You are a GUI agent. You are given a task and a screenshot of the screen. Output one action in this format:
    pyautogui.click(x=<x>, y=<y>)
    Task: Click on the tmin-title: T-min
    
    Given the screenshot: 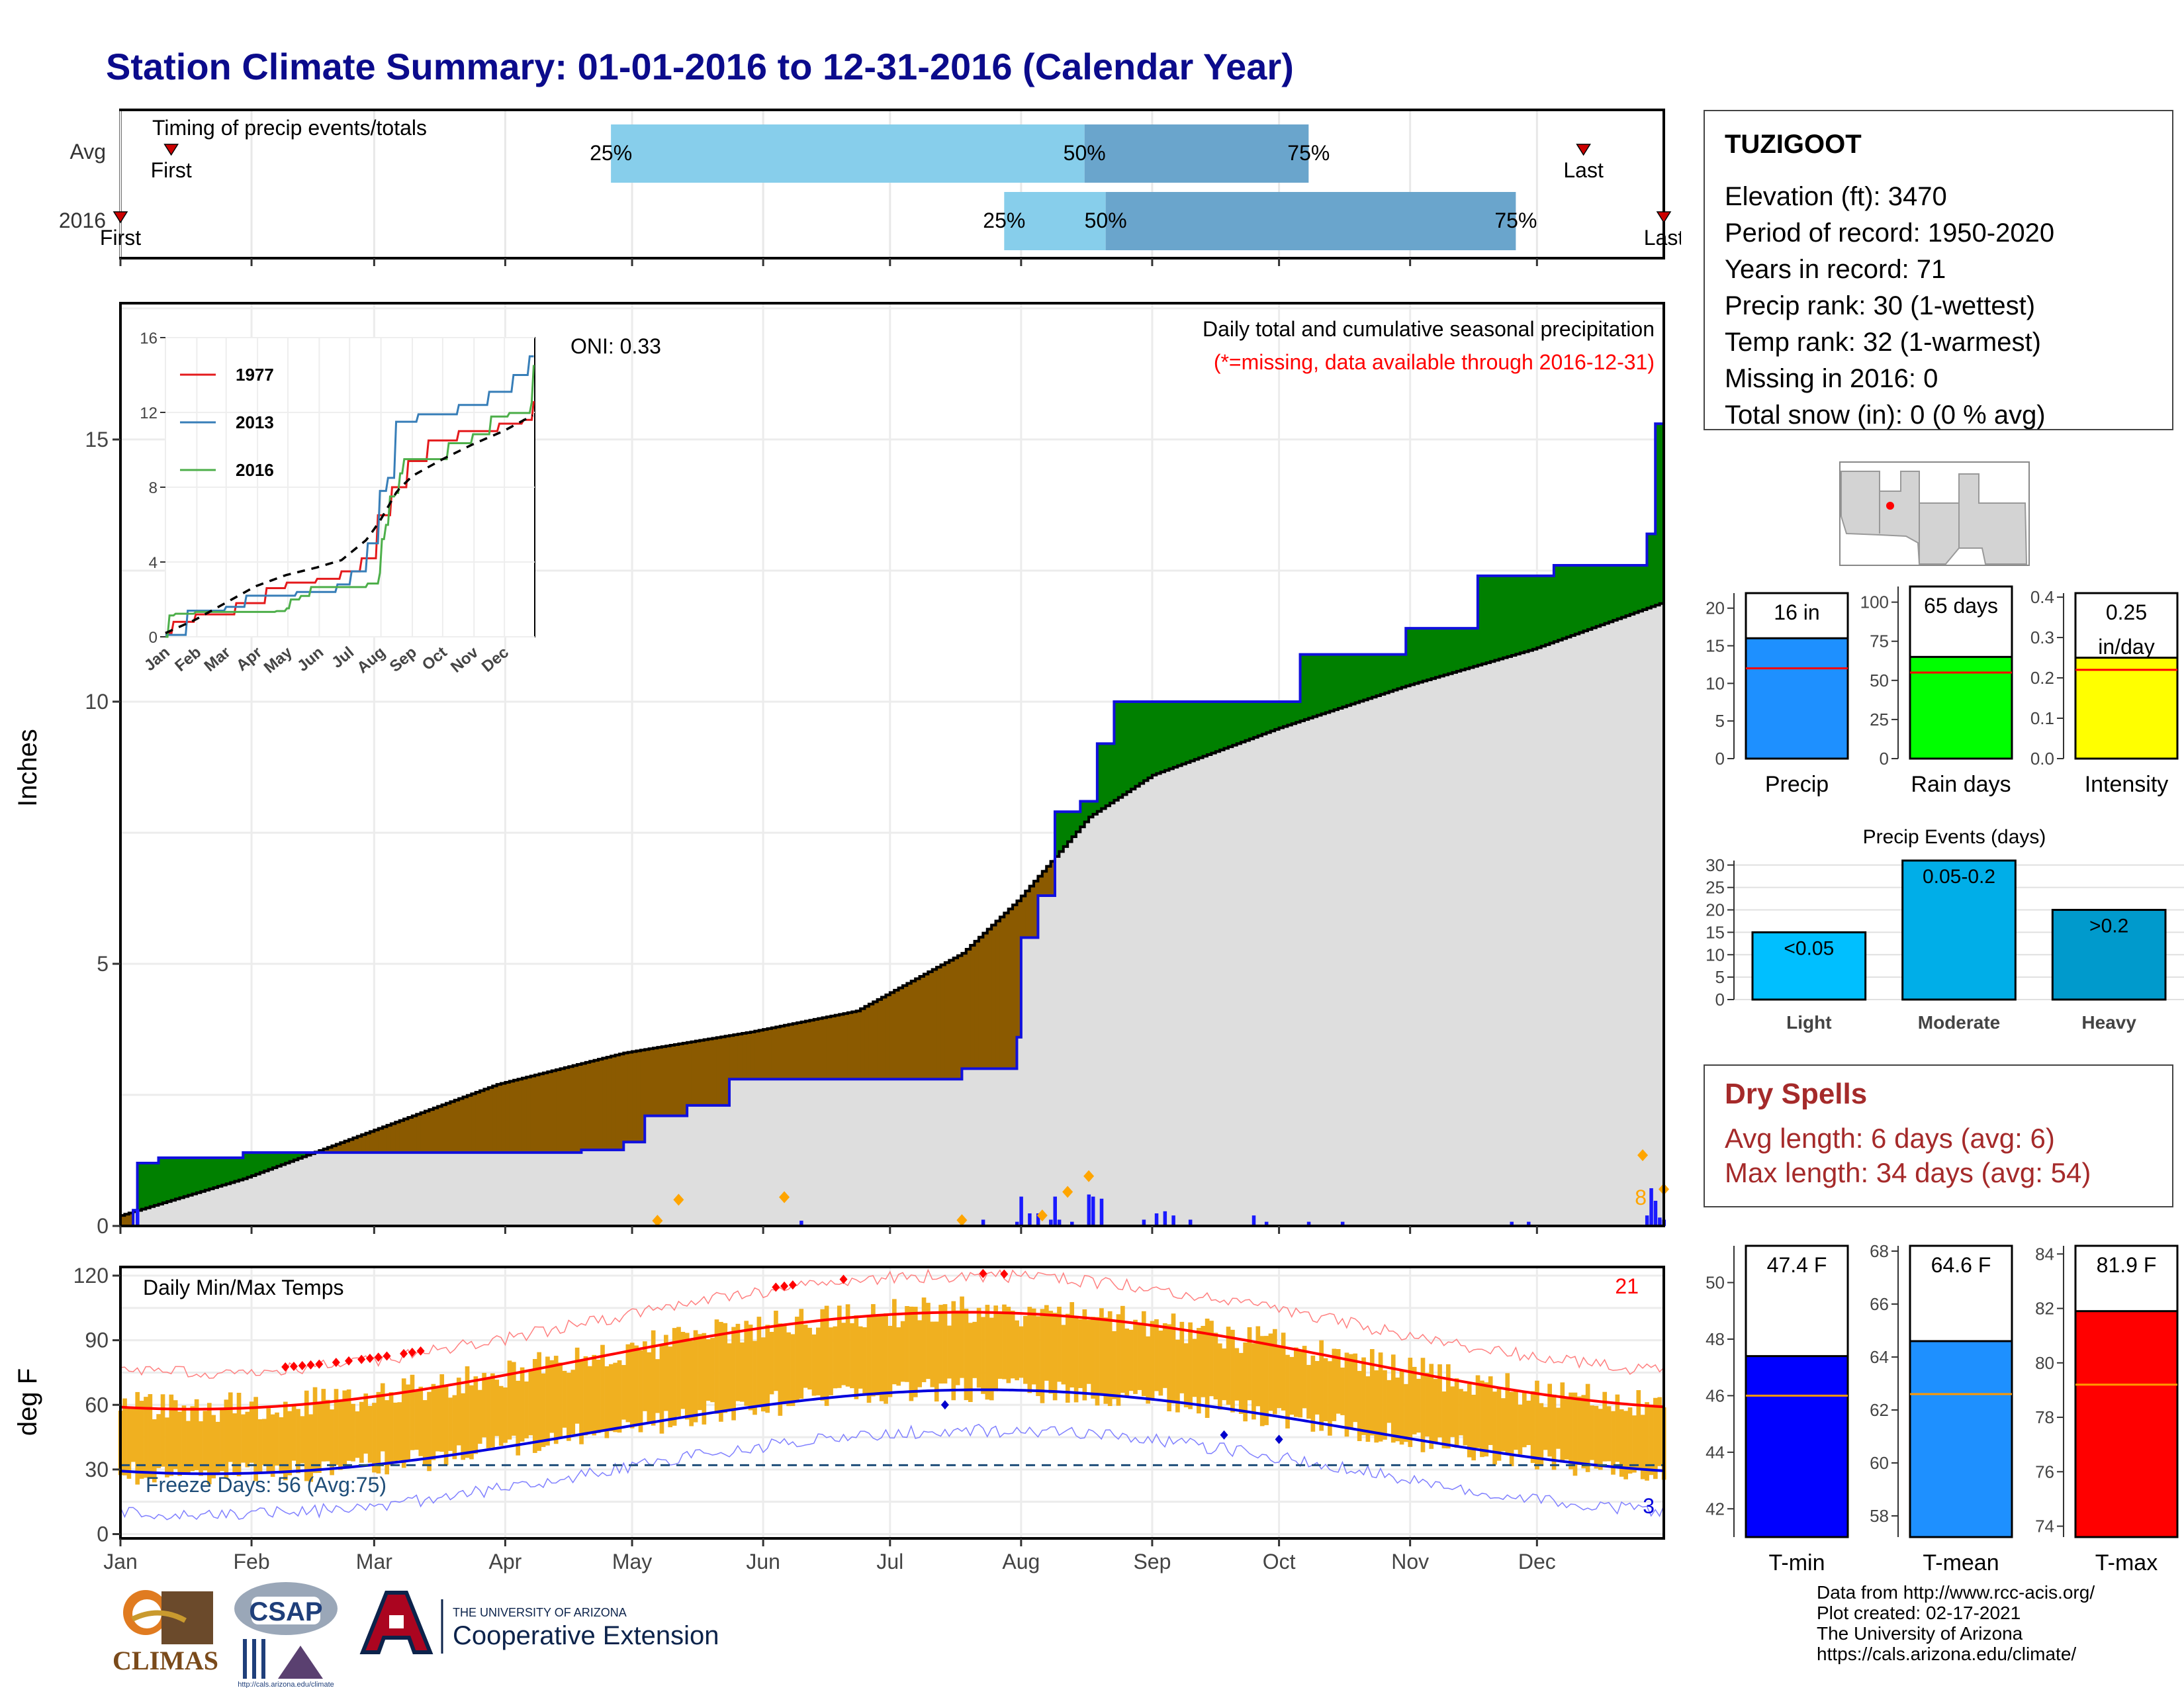 What is the action you would take?
    pyautogui.click(x=1797, y=1562)
    